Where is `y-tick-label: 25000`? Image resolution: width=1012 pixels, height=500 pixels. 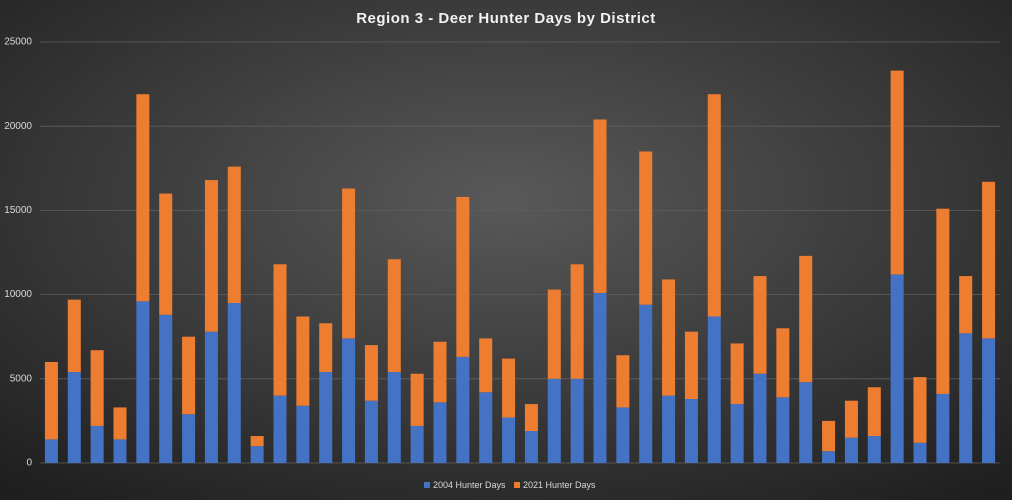 y-tick-label: 25000 is located at coordinates (18, 42).